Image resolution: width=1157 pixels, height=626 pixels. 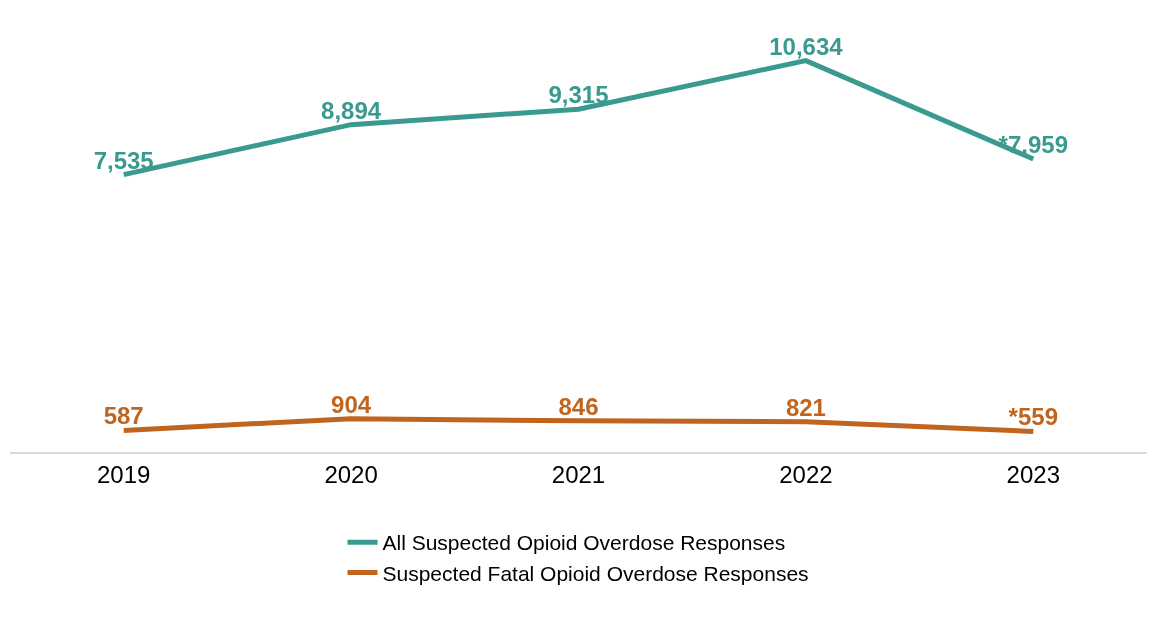 I want to click on x-tick-label: 2023, so click(x=1033, y=474).